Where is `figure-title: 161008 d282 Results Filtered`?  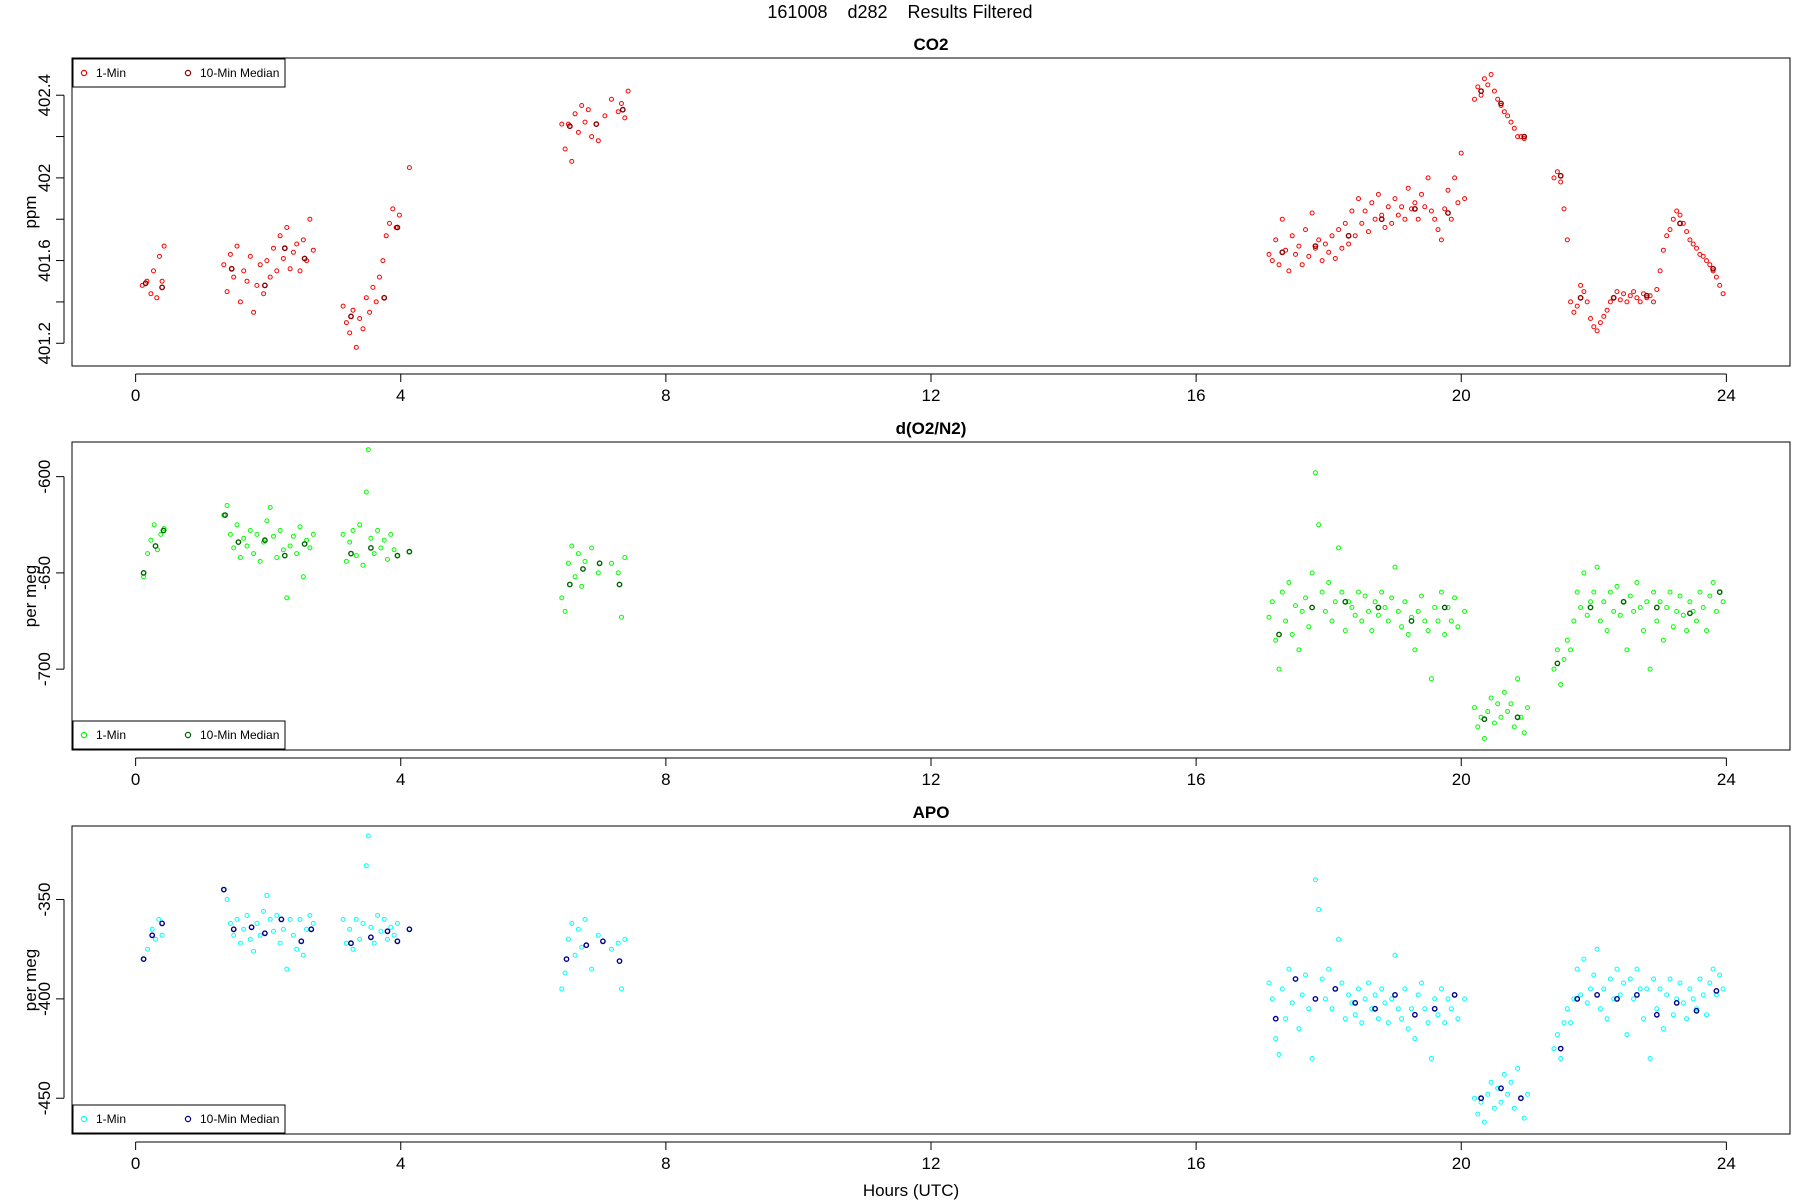
figure-title: 161008 d282 Results Filtered is located at coordinates (900, 12).